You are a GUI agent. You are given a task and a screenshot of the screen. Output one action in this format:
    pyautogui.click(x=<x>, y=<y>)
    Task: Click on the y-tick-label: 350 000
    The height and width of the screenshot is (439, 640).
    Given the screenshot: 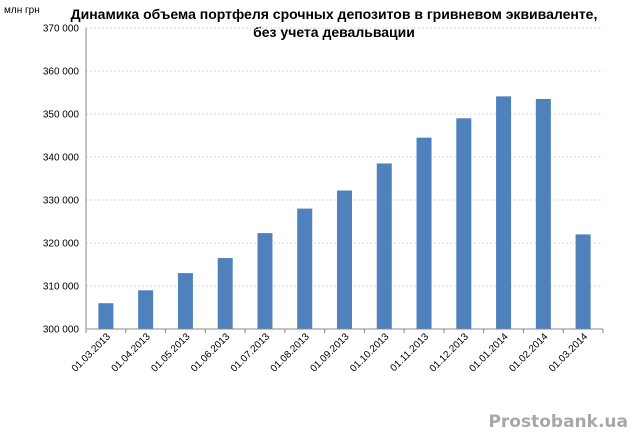 What is the action you would take?
    pyautogui.click(x=61, y=115)
    